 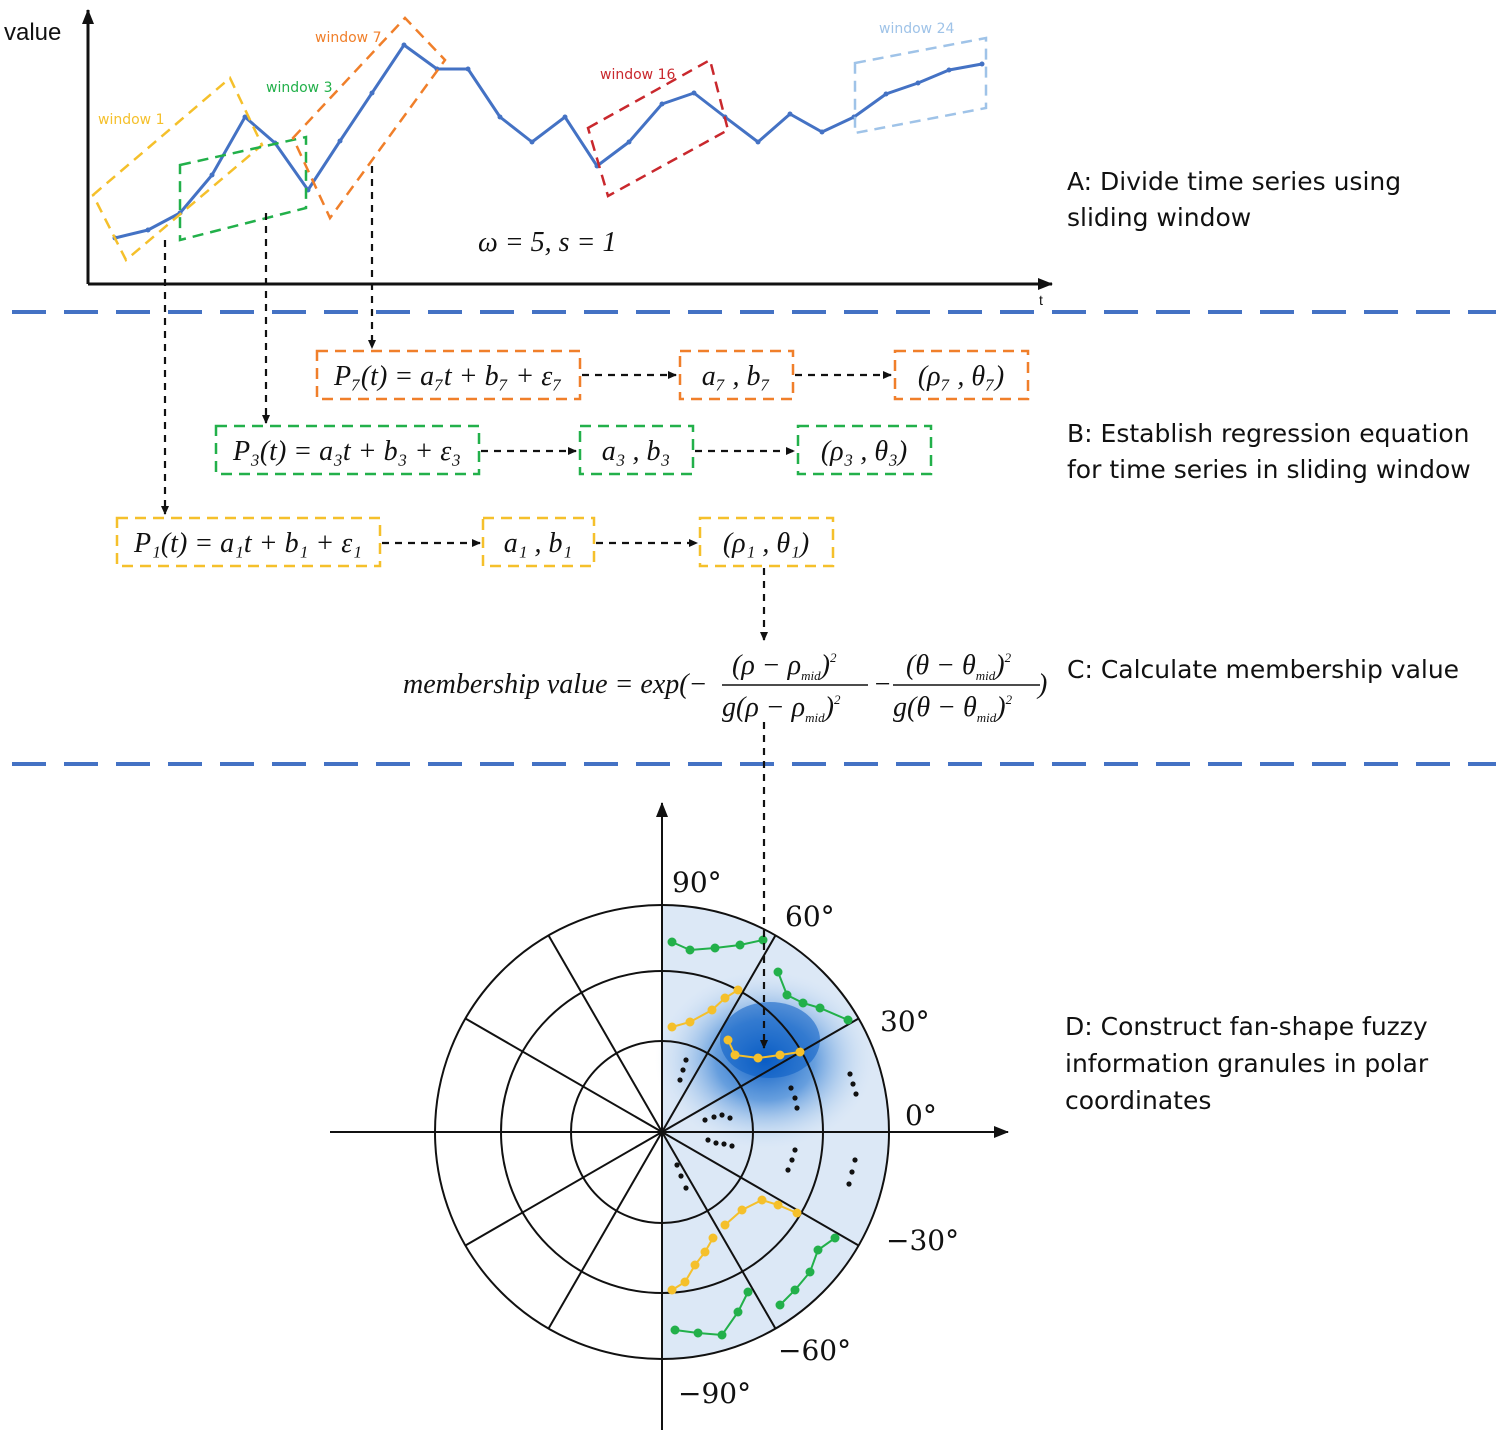 What do you see at coordinates (658, 128) in the screenshot?
I see `window-16-box` at bounding box center [658, 128].